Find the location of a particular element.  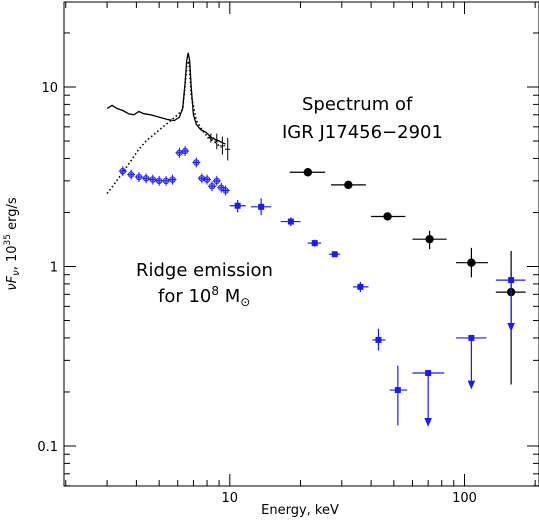

annotation-spectrum-line2: IGR J17456−2901 is located at coordinates (362, 132).